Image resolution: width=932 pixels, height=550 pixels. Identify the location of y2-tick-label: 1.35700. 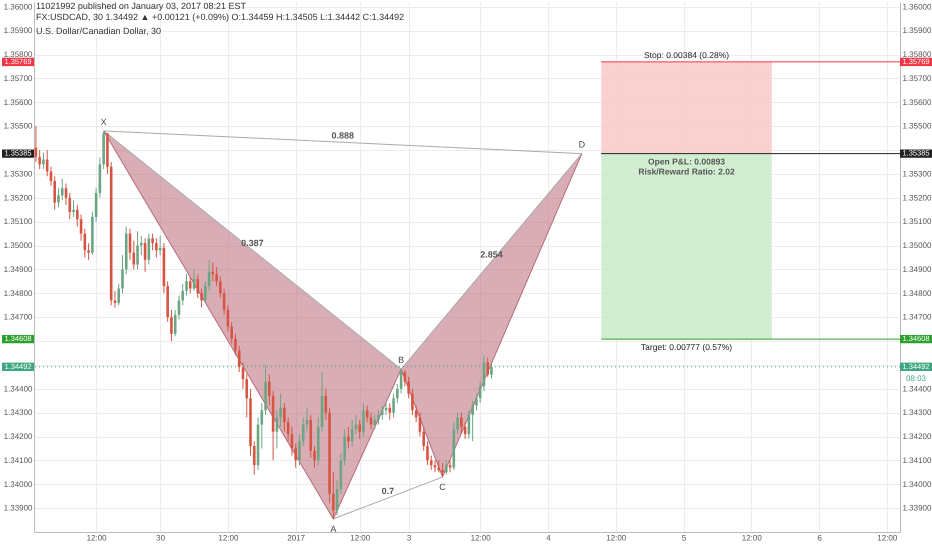
(917, 78).